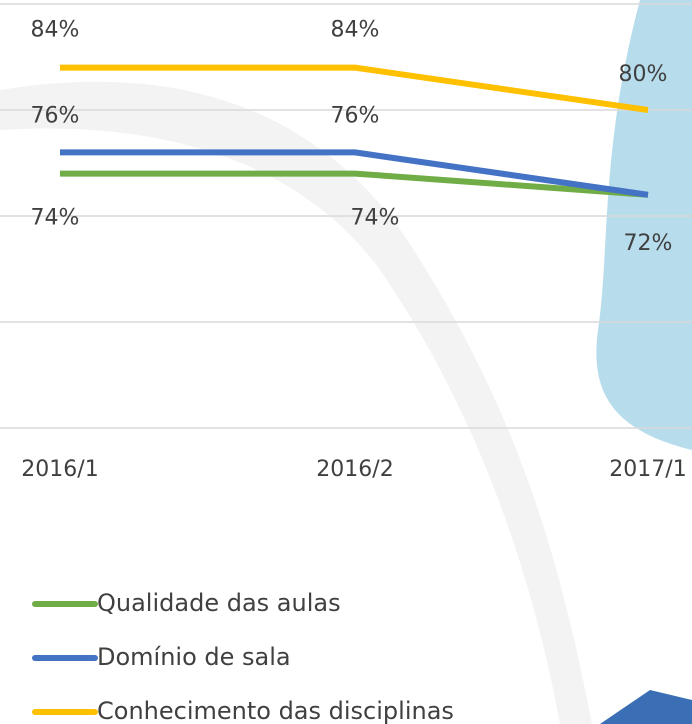 This screenshot has width=692, height=724. What do you see at coordinates (194, 657) in the screenshot?
I see `legend-label: Domínio de sala` at bounding box center [194, 657].